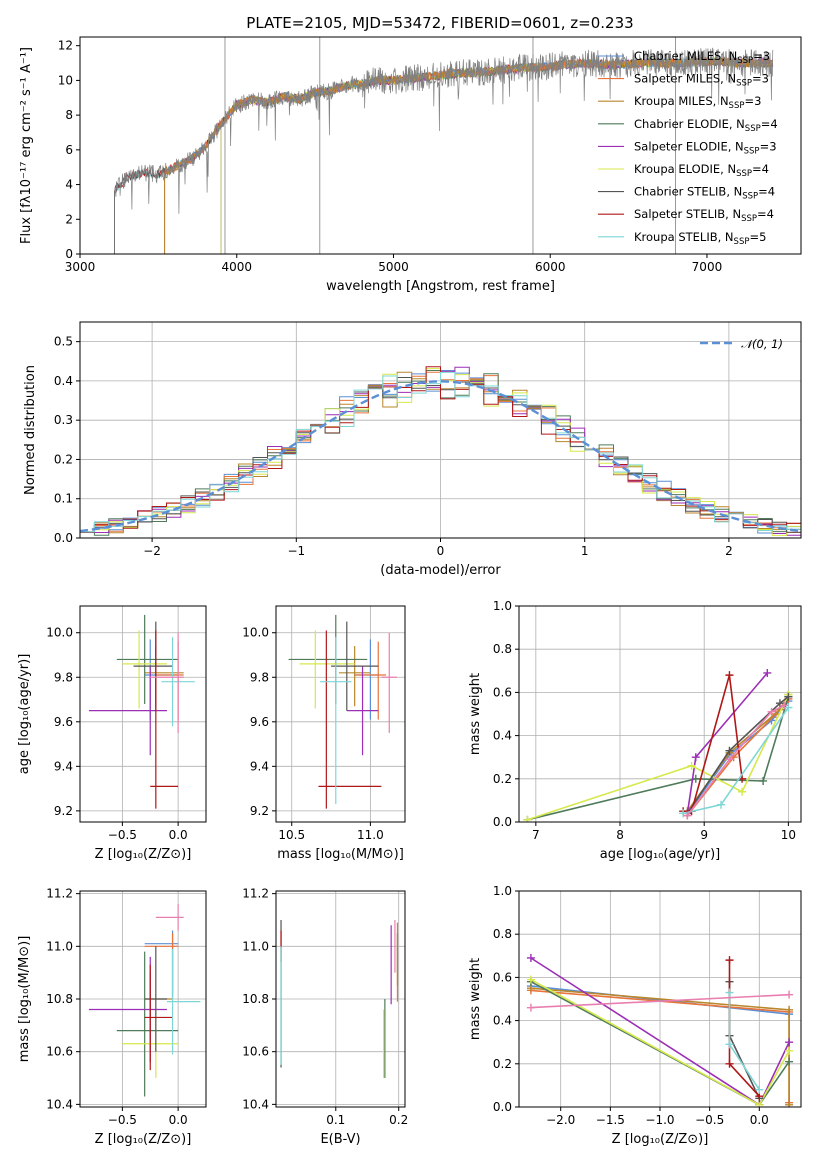 The height and width of the screenshot is (1170, 819). I want to click on residuals-xtick-label: −2, so click(152, 551).